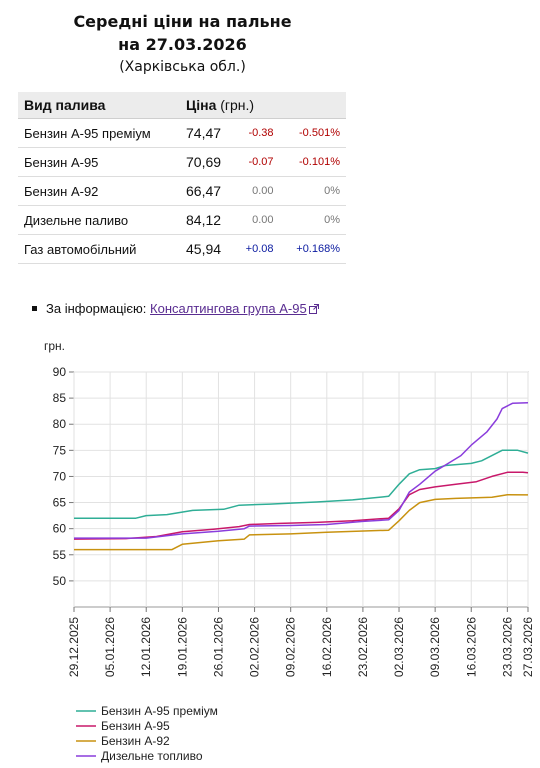  I want to click on col-fuel-header: Вид палива, so click(99, 105).